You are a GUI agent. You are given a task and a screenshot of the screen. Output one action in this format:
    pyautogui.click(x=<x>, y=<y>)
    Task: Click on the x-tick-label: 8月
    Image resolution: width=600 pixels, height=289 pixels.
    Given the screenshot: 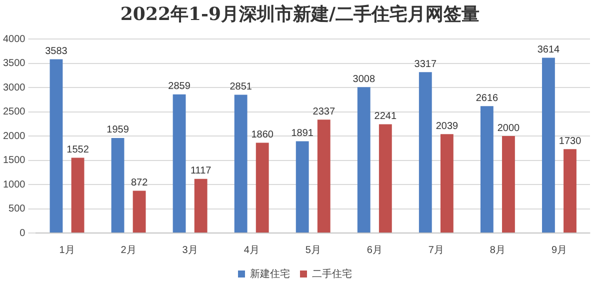 What is the action you would take?
    pyautogui.click(x=498, y=250)
    